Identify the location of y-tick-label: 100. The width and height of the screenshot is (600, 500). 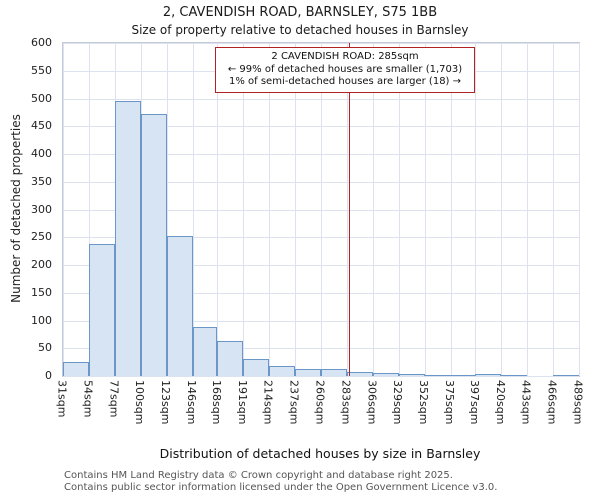
(41, 320).